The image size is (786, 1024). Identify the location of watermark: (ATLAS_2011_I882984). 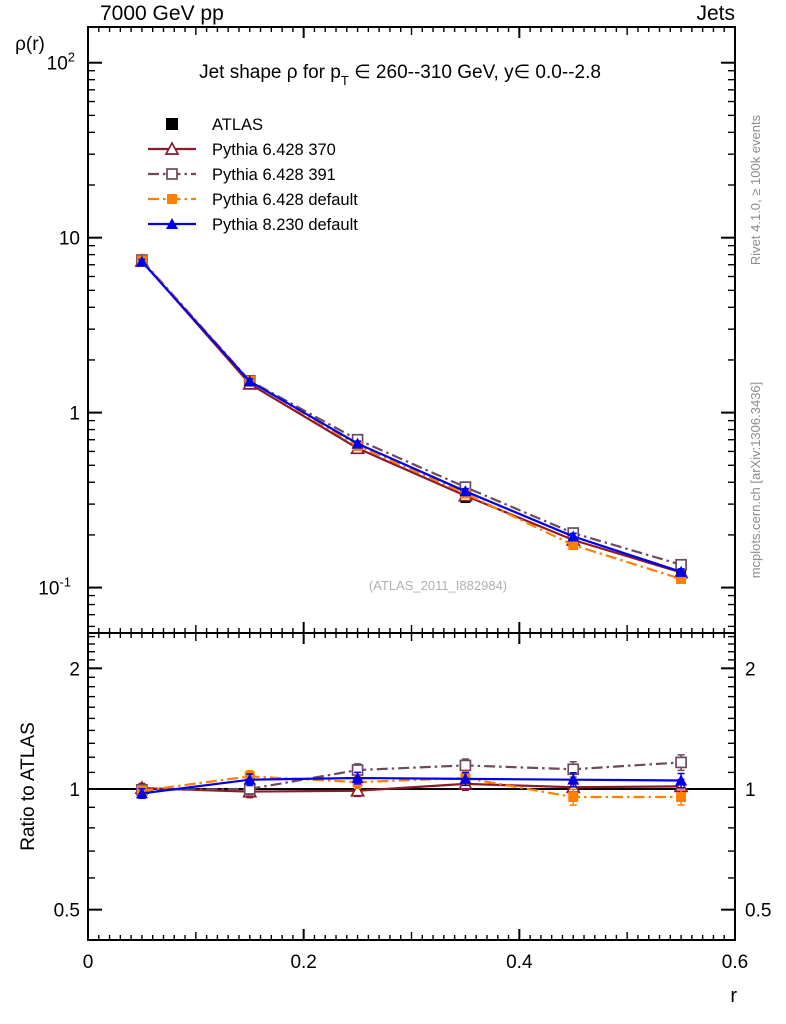
(438, 585).